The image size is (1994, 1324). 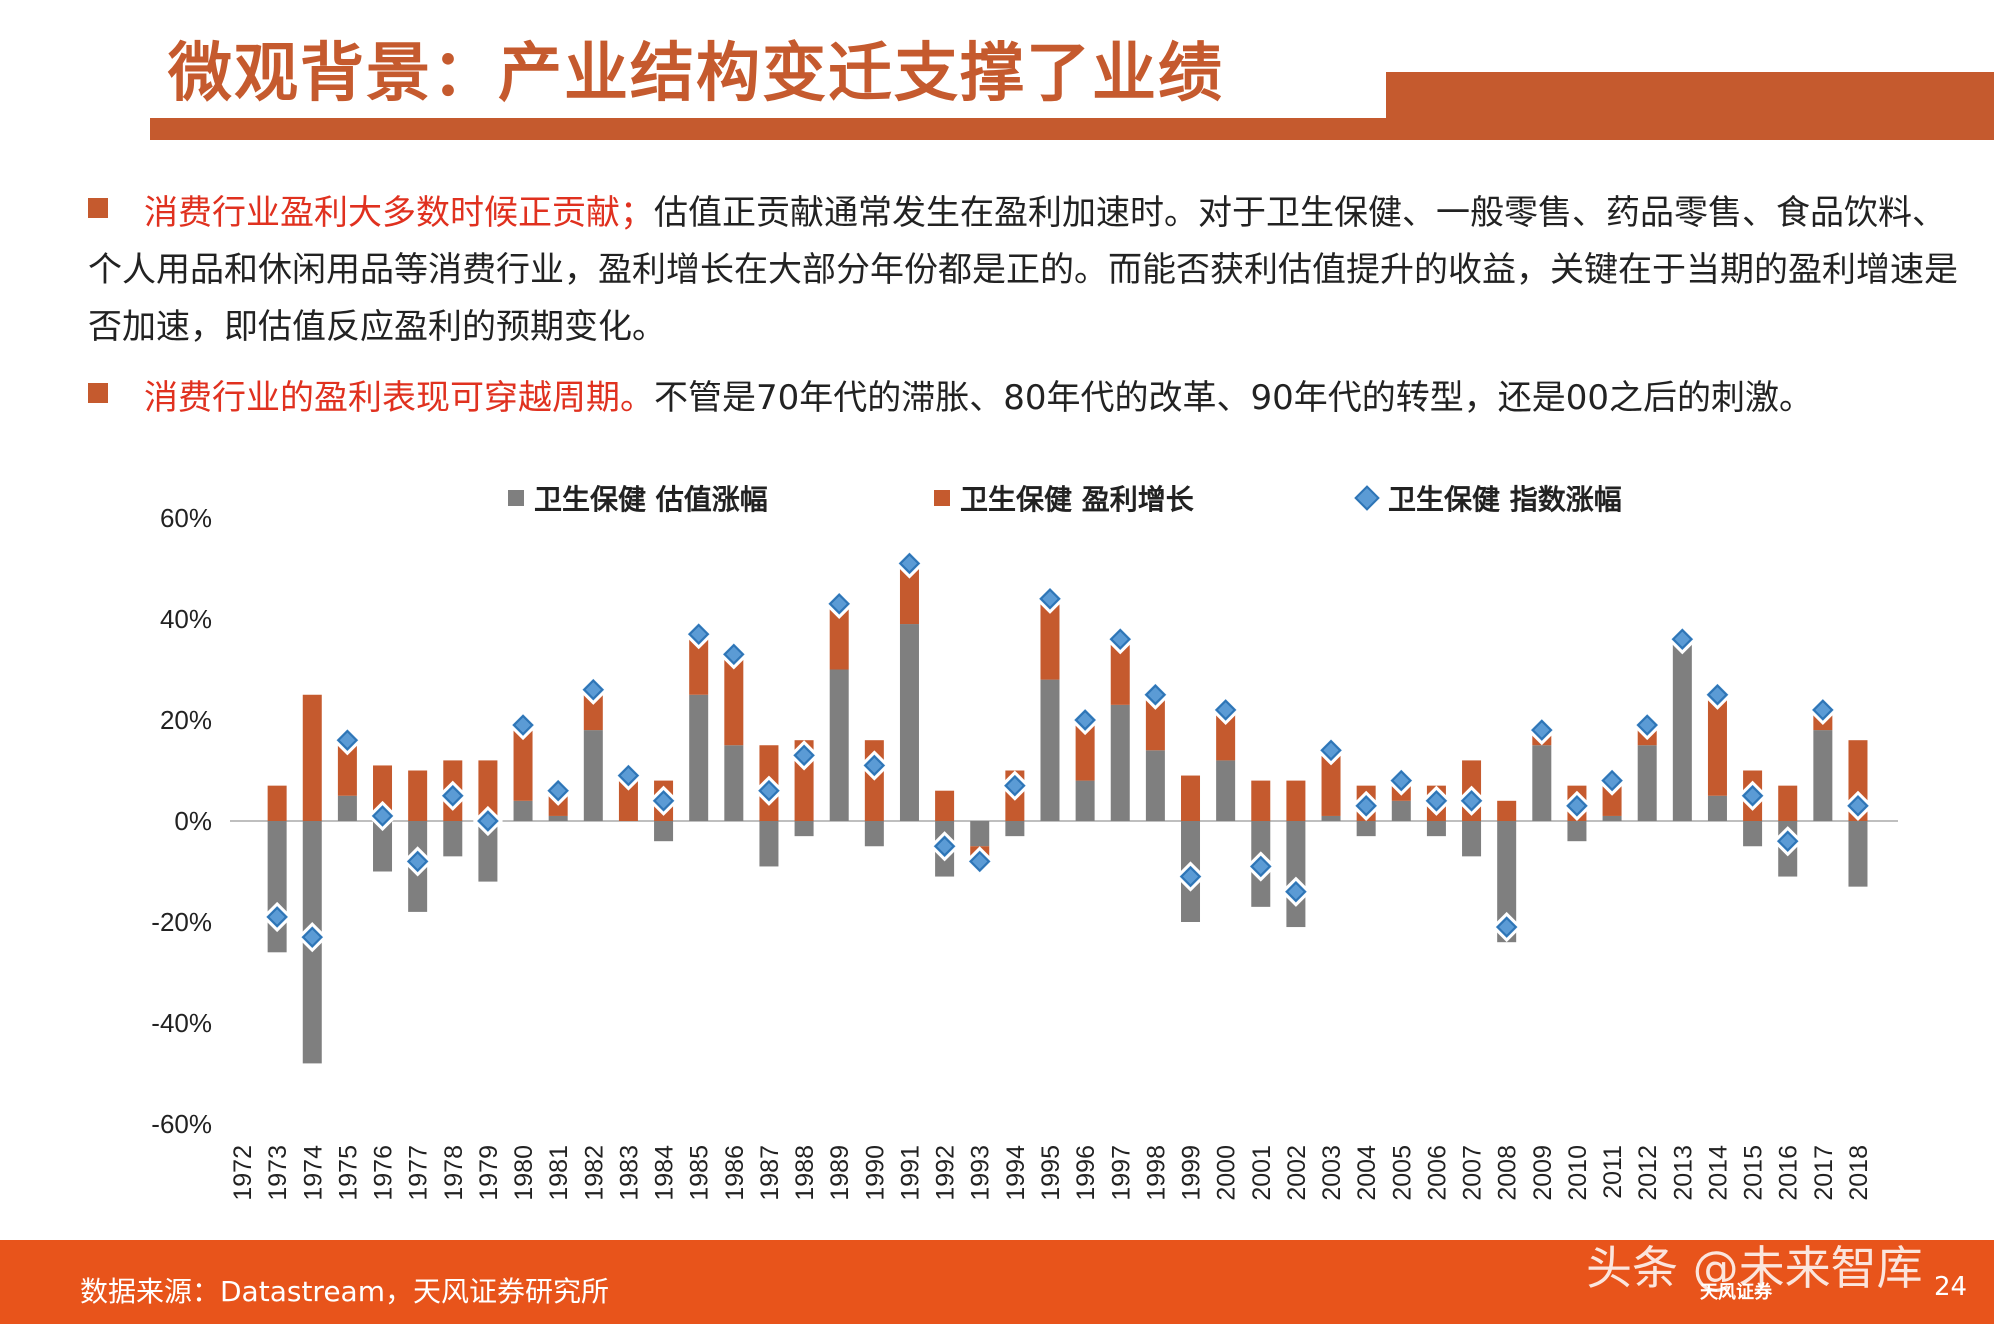 I want to click on legend-label-earnings: 卫生保健 盈利增长, so click(x=1077, y=499).